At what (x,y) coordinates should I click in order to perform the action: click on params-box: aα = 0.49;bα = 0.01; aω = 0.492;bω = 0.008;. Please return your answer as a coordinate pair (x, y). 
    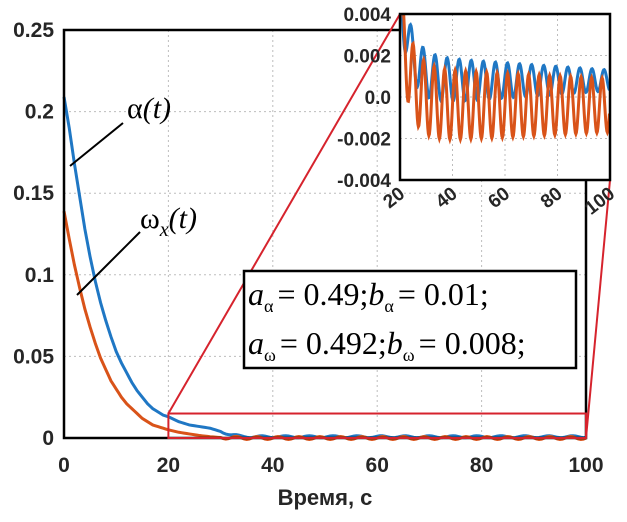
    Looking at the image, I should click on (410, 319).